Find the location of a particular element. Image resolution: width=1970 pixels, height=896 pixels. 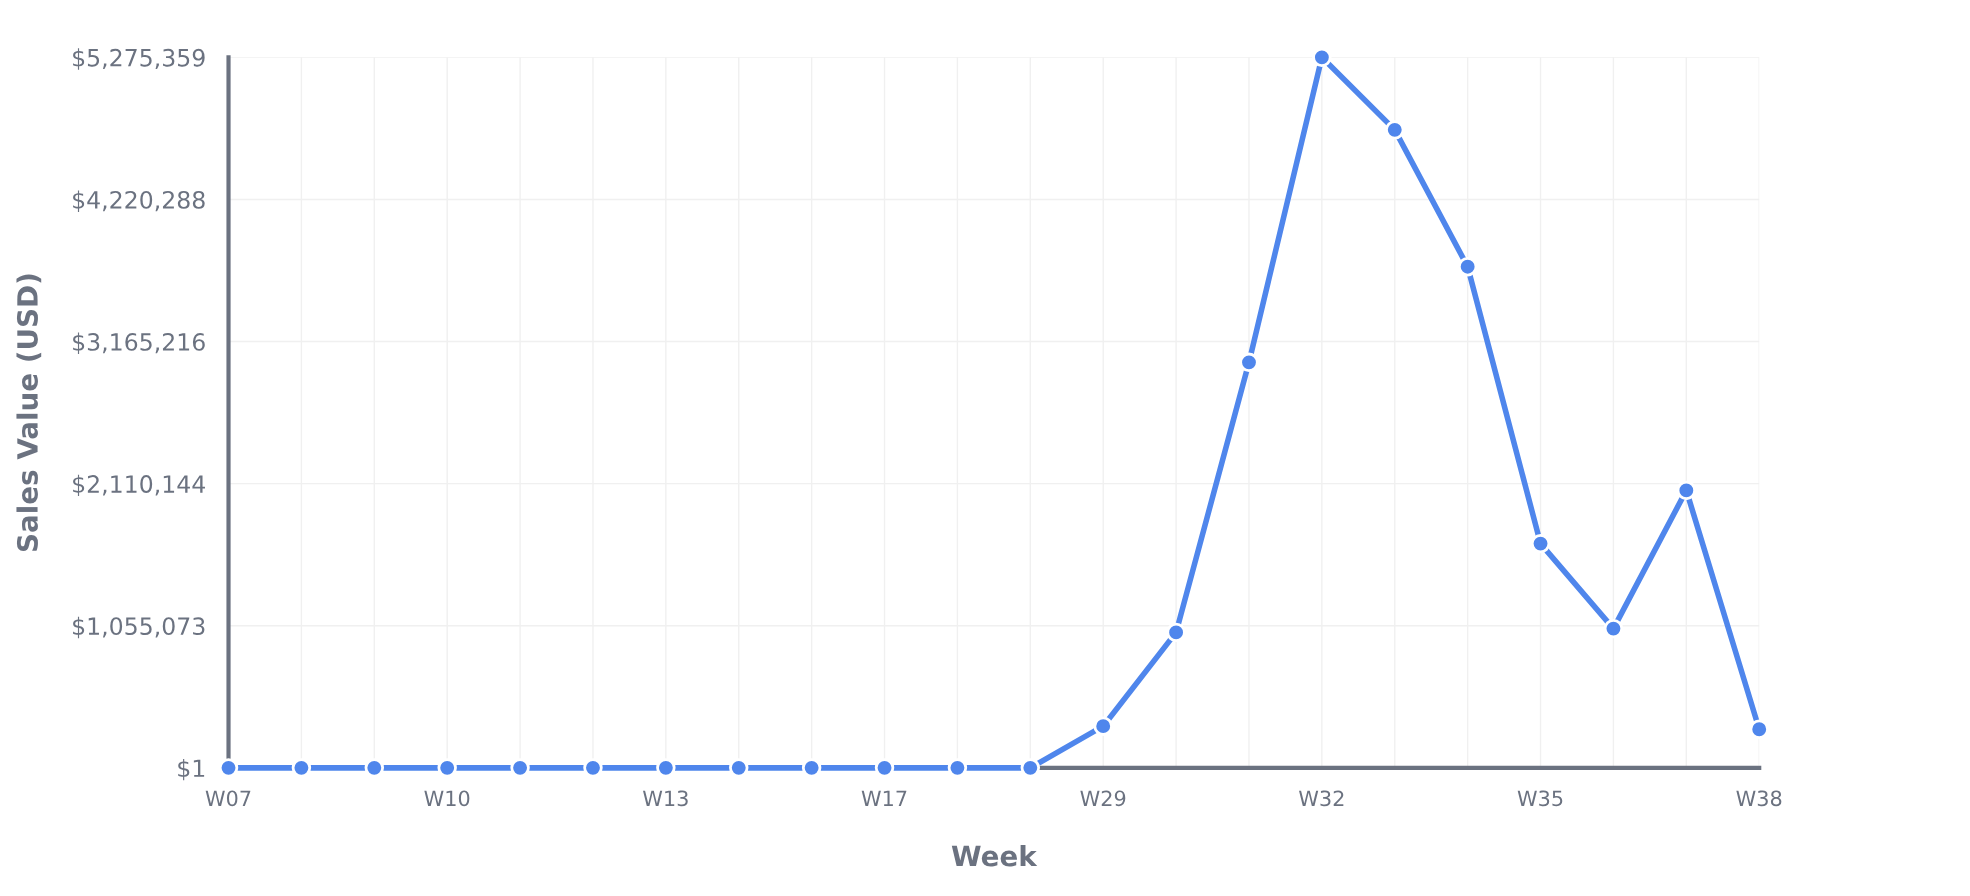

x-tick-label: W38 is located at coordinates (1759, 798).